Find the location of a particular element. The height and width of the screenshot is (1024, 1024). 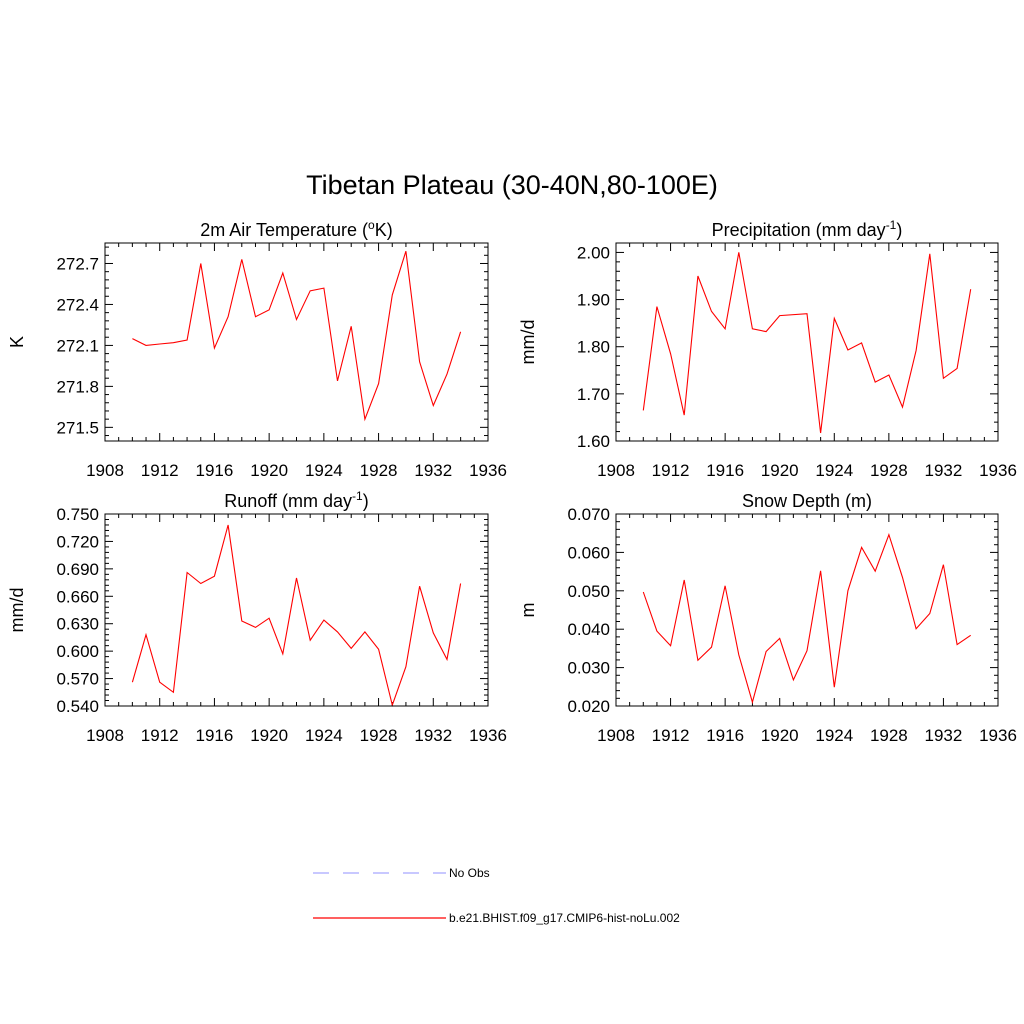

y-tick-label: 0.660 is located at coordinates (77, 596).